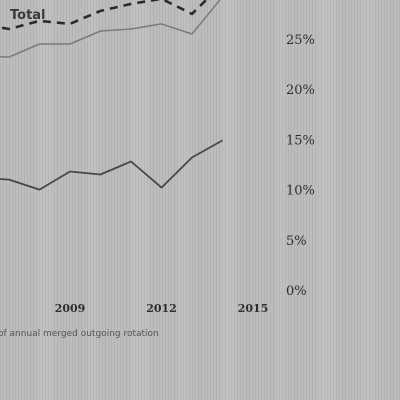 The height and width of the screenshot is (400, 400). I want to click on chart-caption: of annual merged outgoing rotation, so click(79, 334).